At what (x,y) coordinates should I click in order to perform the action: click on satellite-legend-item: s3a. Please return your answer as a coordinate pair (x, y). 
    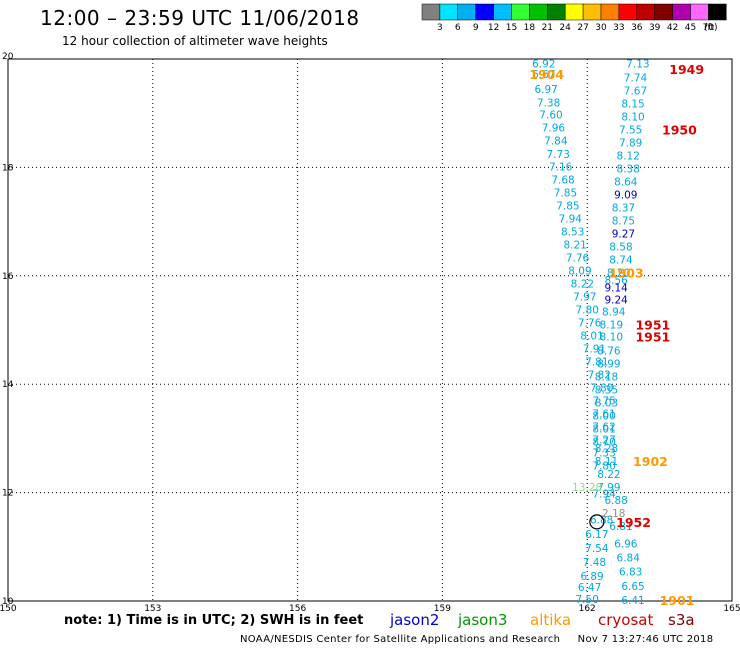
    Looking at the image, I should click on (681, 620).